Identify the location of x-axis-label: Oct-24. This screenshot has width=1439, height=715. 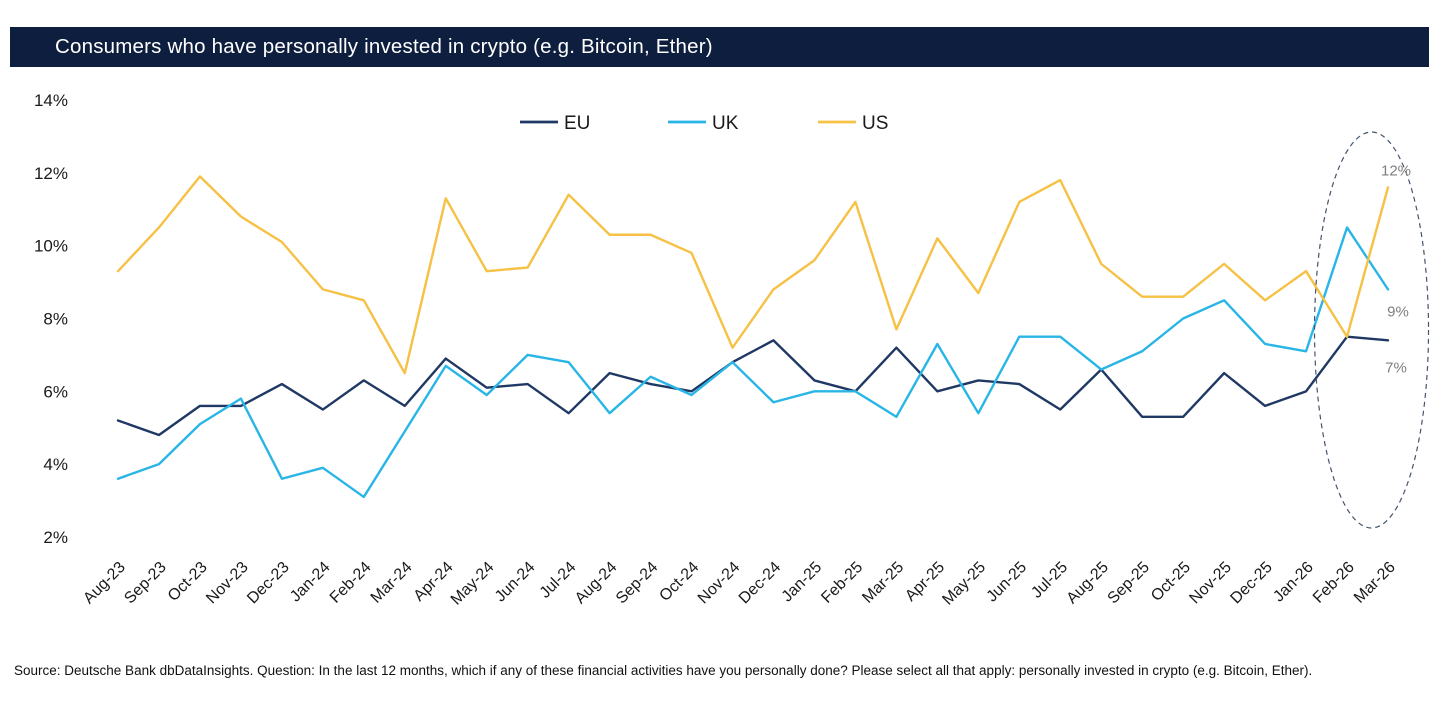
(679, 582).